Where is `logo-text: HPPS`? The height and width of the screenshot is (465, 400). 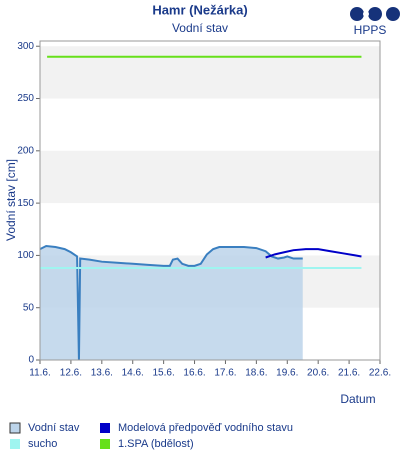 logo-text: HPPS is located at coordinates (370, 30).